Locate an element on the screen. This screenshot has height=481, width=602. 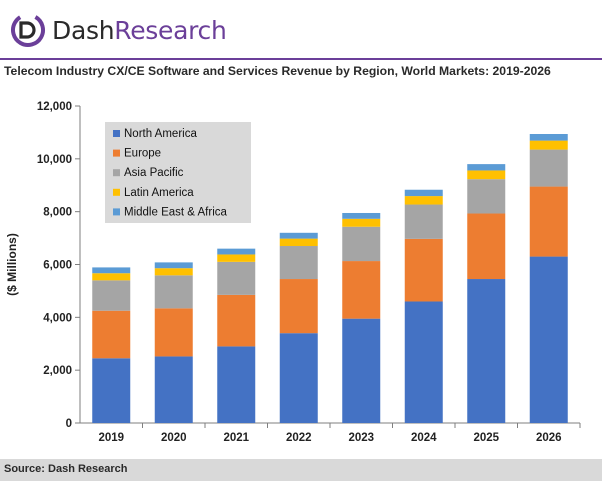
x-tick-label: 2019 is located at coordinates (111, 438).